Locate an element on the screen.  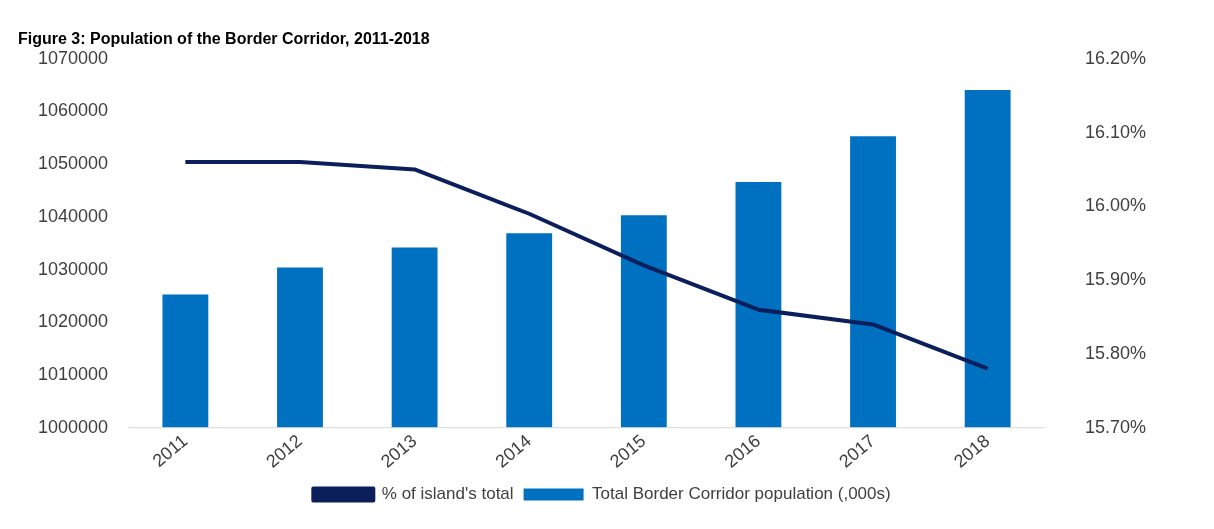
legend-label: % of island's total is located at coordinates (447, 494).